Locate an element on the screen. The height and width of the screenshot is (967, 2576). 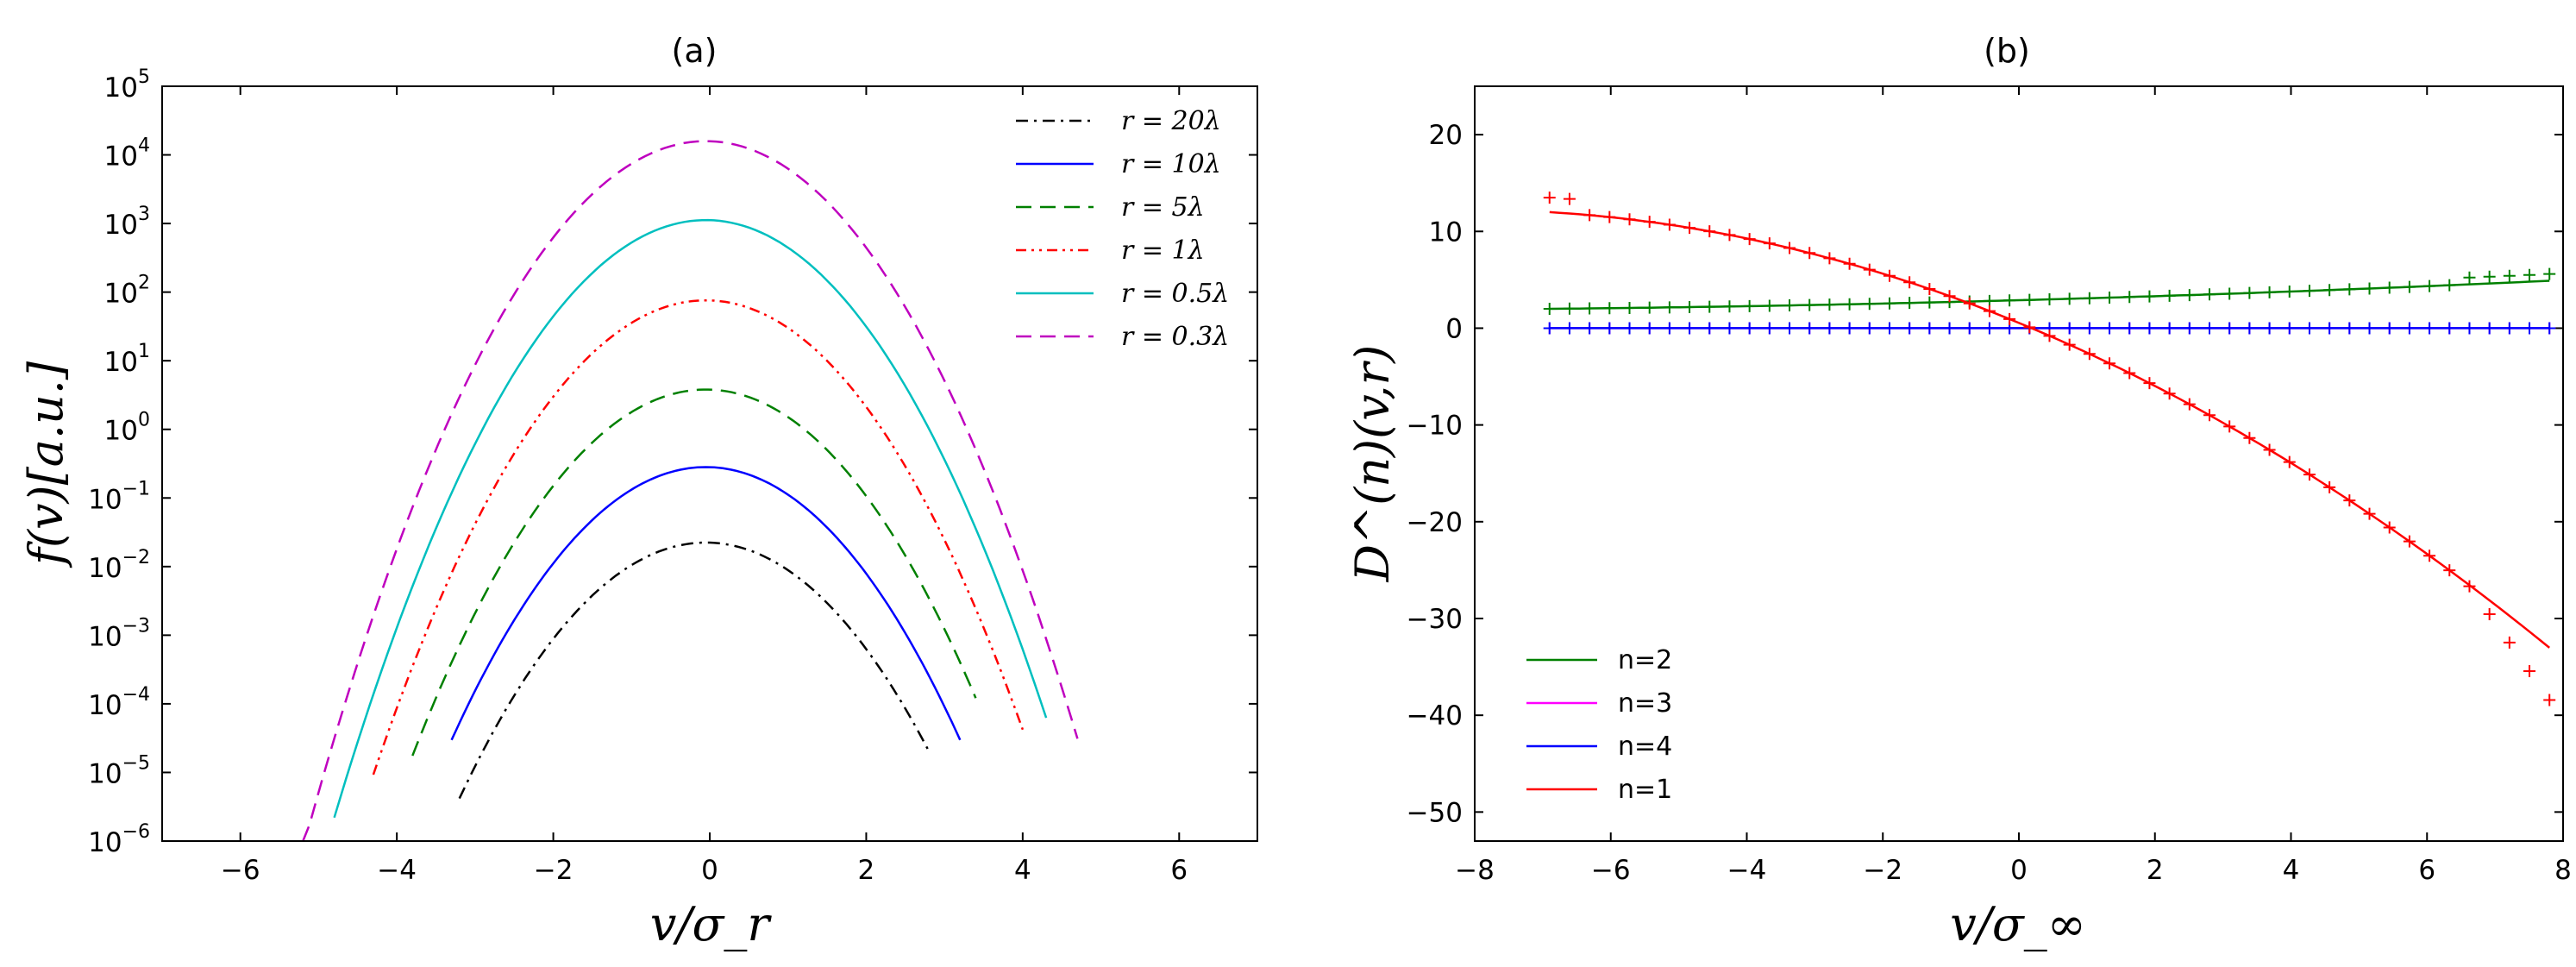
panel-a-legend-label: r = 0.3λ is located at coordinates (1175, 337).